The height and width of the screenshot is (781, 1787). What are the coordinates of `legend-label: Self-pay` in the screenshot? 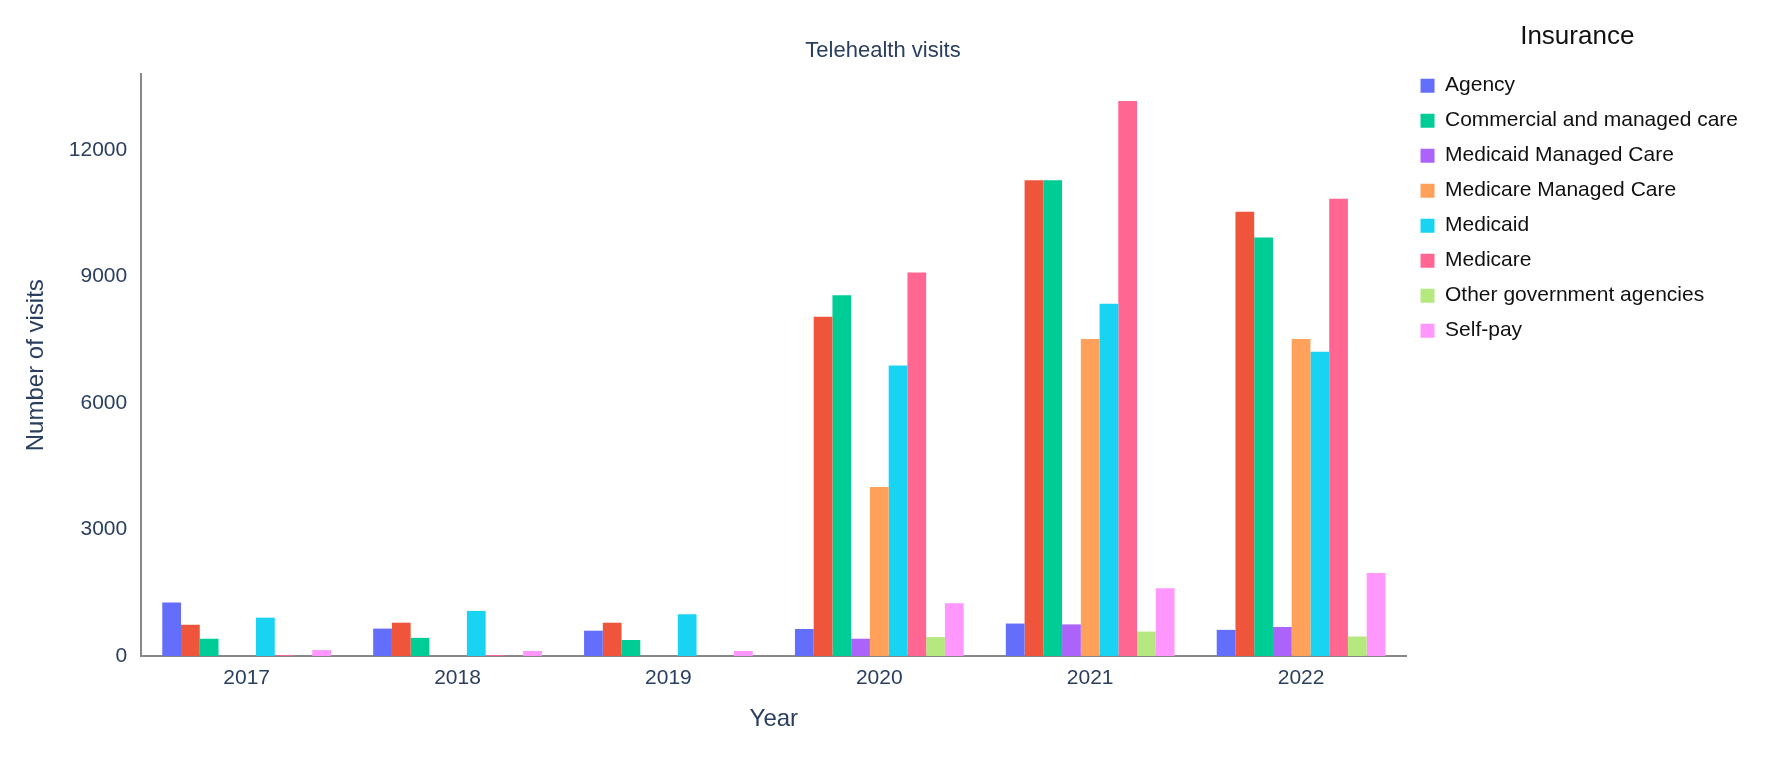 It's located at (1484, 329).